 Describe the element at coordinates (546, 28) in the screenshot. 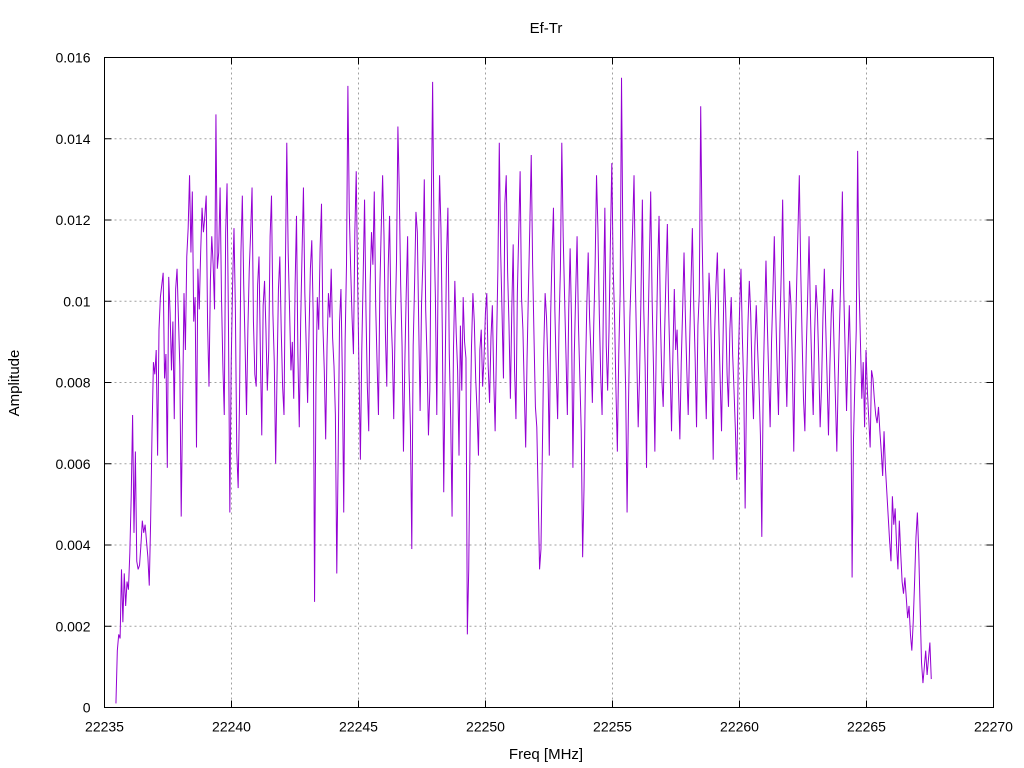

I see `chart-title: Ef-Tr` at that location.